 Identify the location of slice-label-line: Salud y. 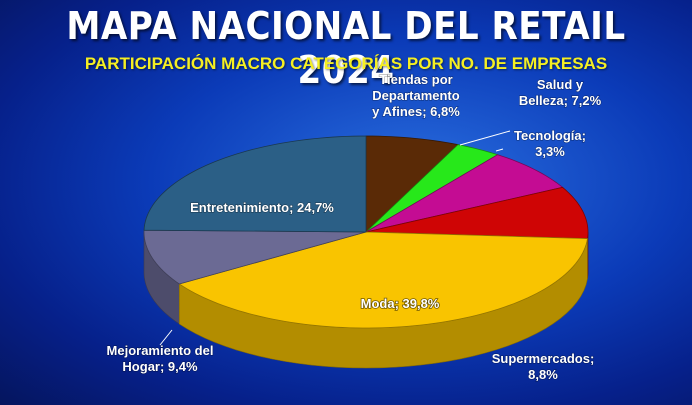
(560, 84).